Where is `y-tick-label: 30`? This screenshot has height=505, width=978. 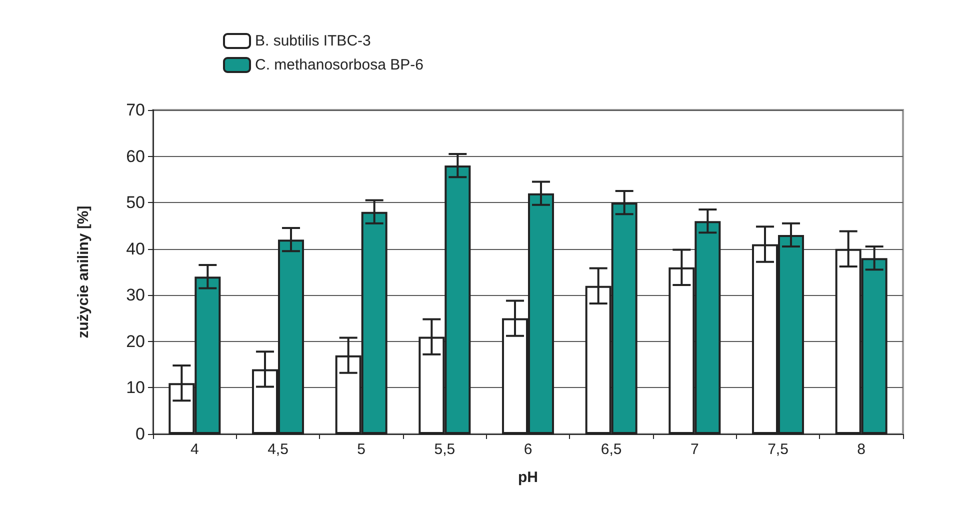 y-tick-label: 30 is located at coordinates (135, 295).